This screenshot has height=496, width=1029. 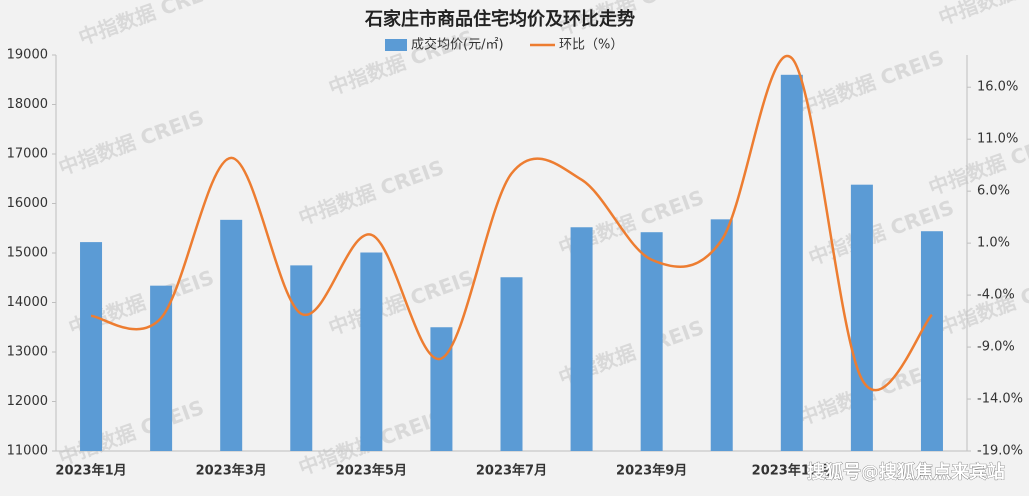 What do you see at coordinates (993, 191) in the screenshot?
I see `y2-tick-label: 6.0%` at bounding box center [993, 191].